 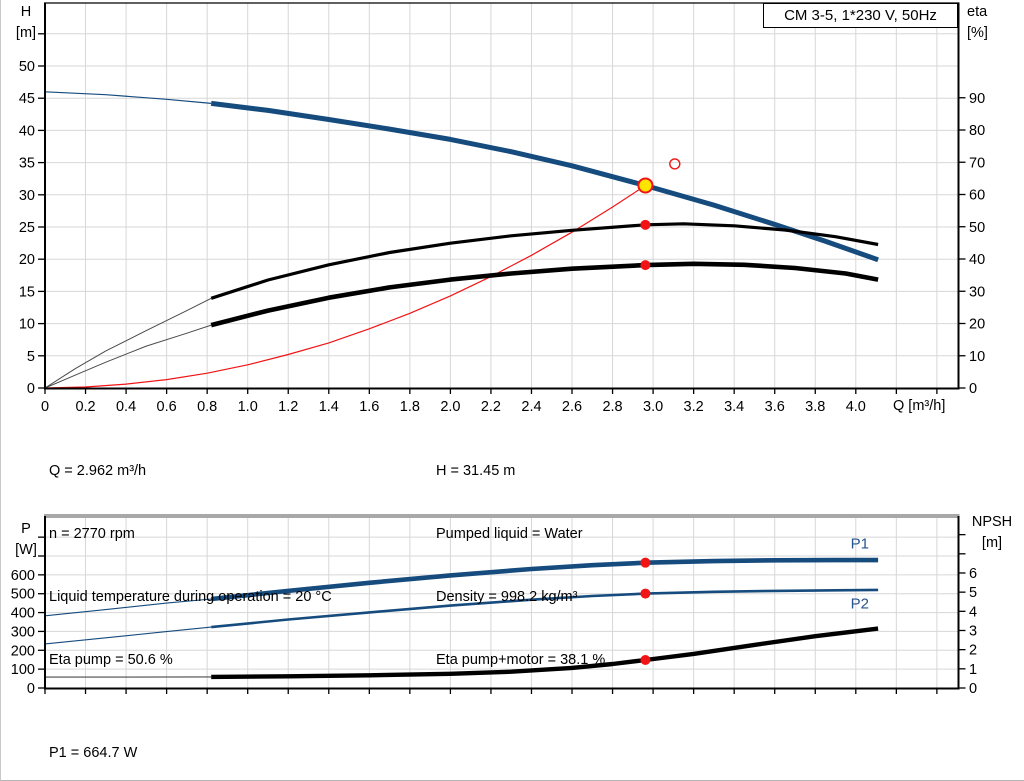 What do you see at coordinates (977, 163) in the screenshot?
I see `y-right-tick-label: 70` at bounding box center [977, 163].